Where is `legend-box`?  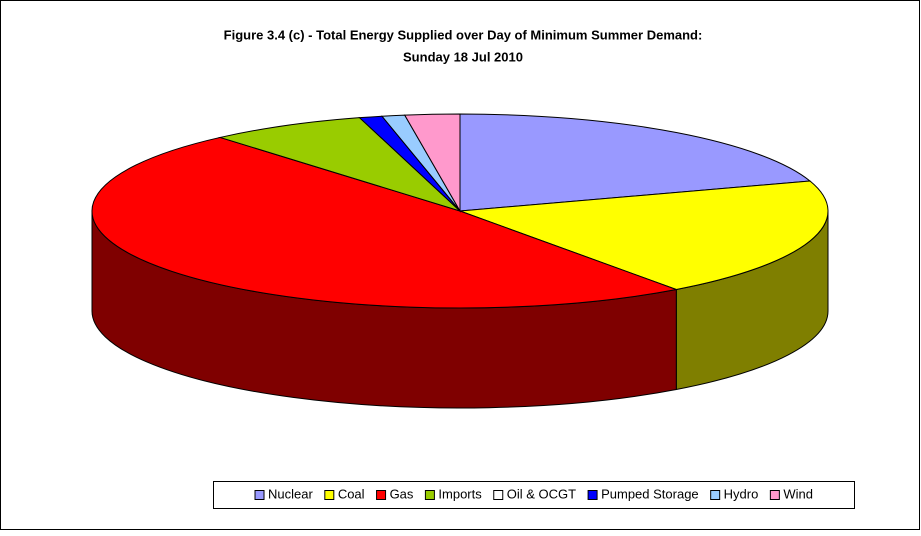
legend-box is located at coordinates (534, 495).